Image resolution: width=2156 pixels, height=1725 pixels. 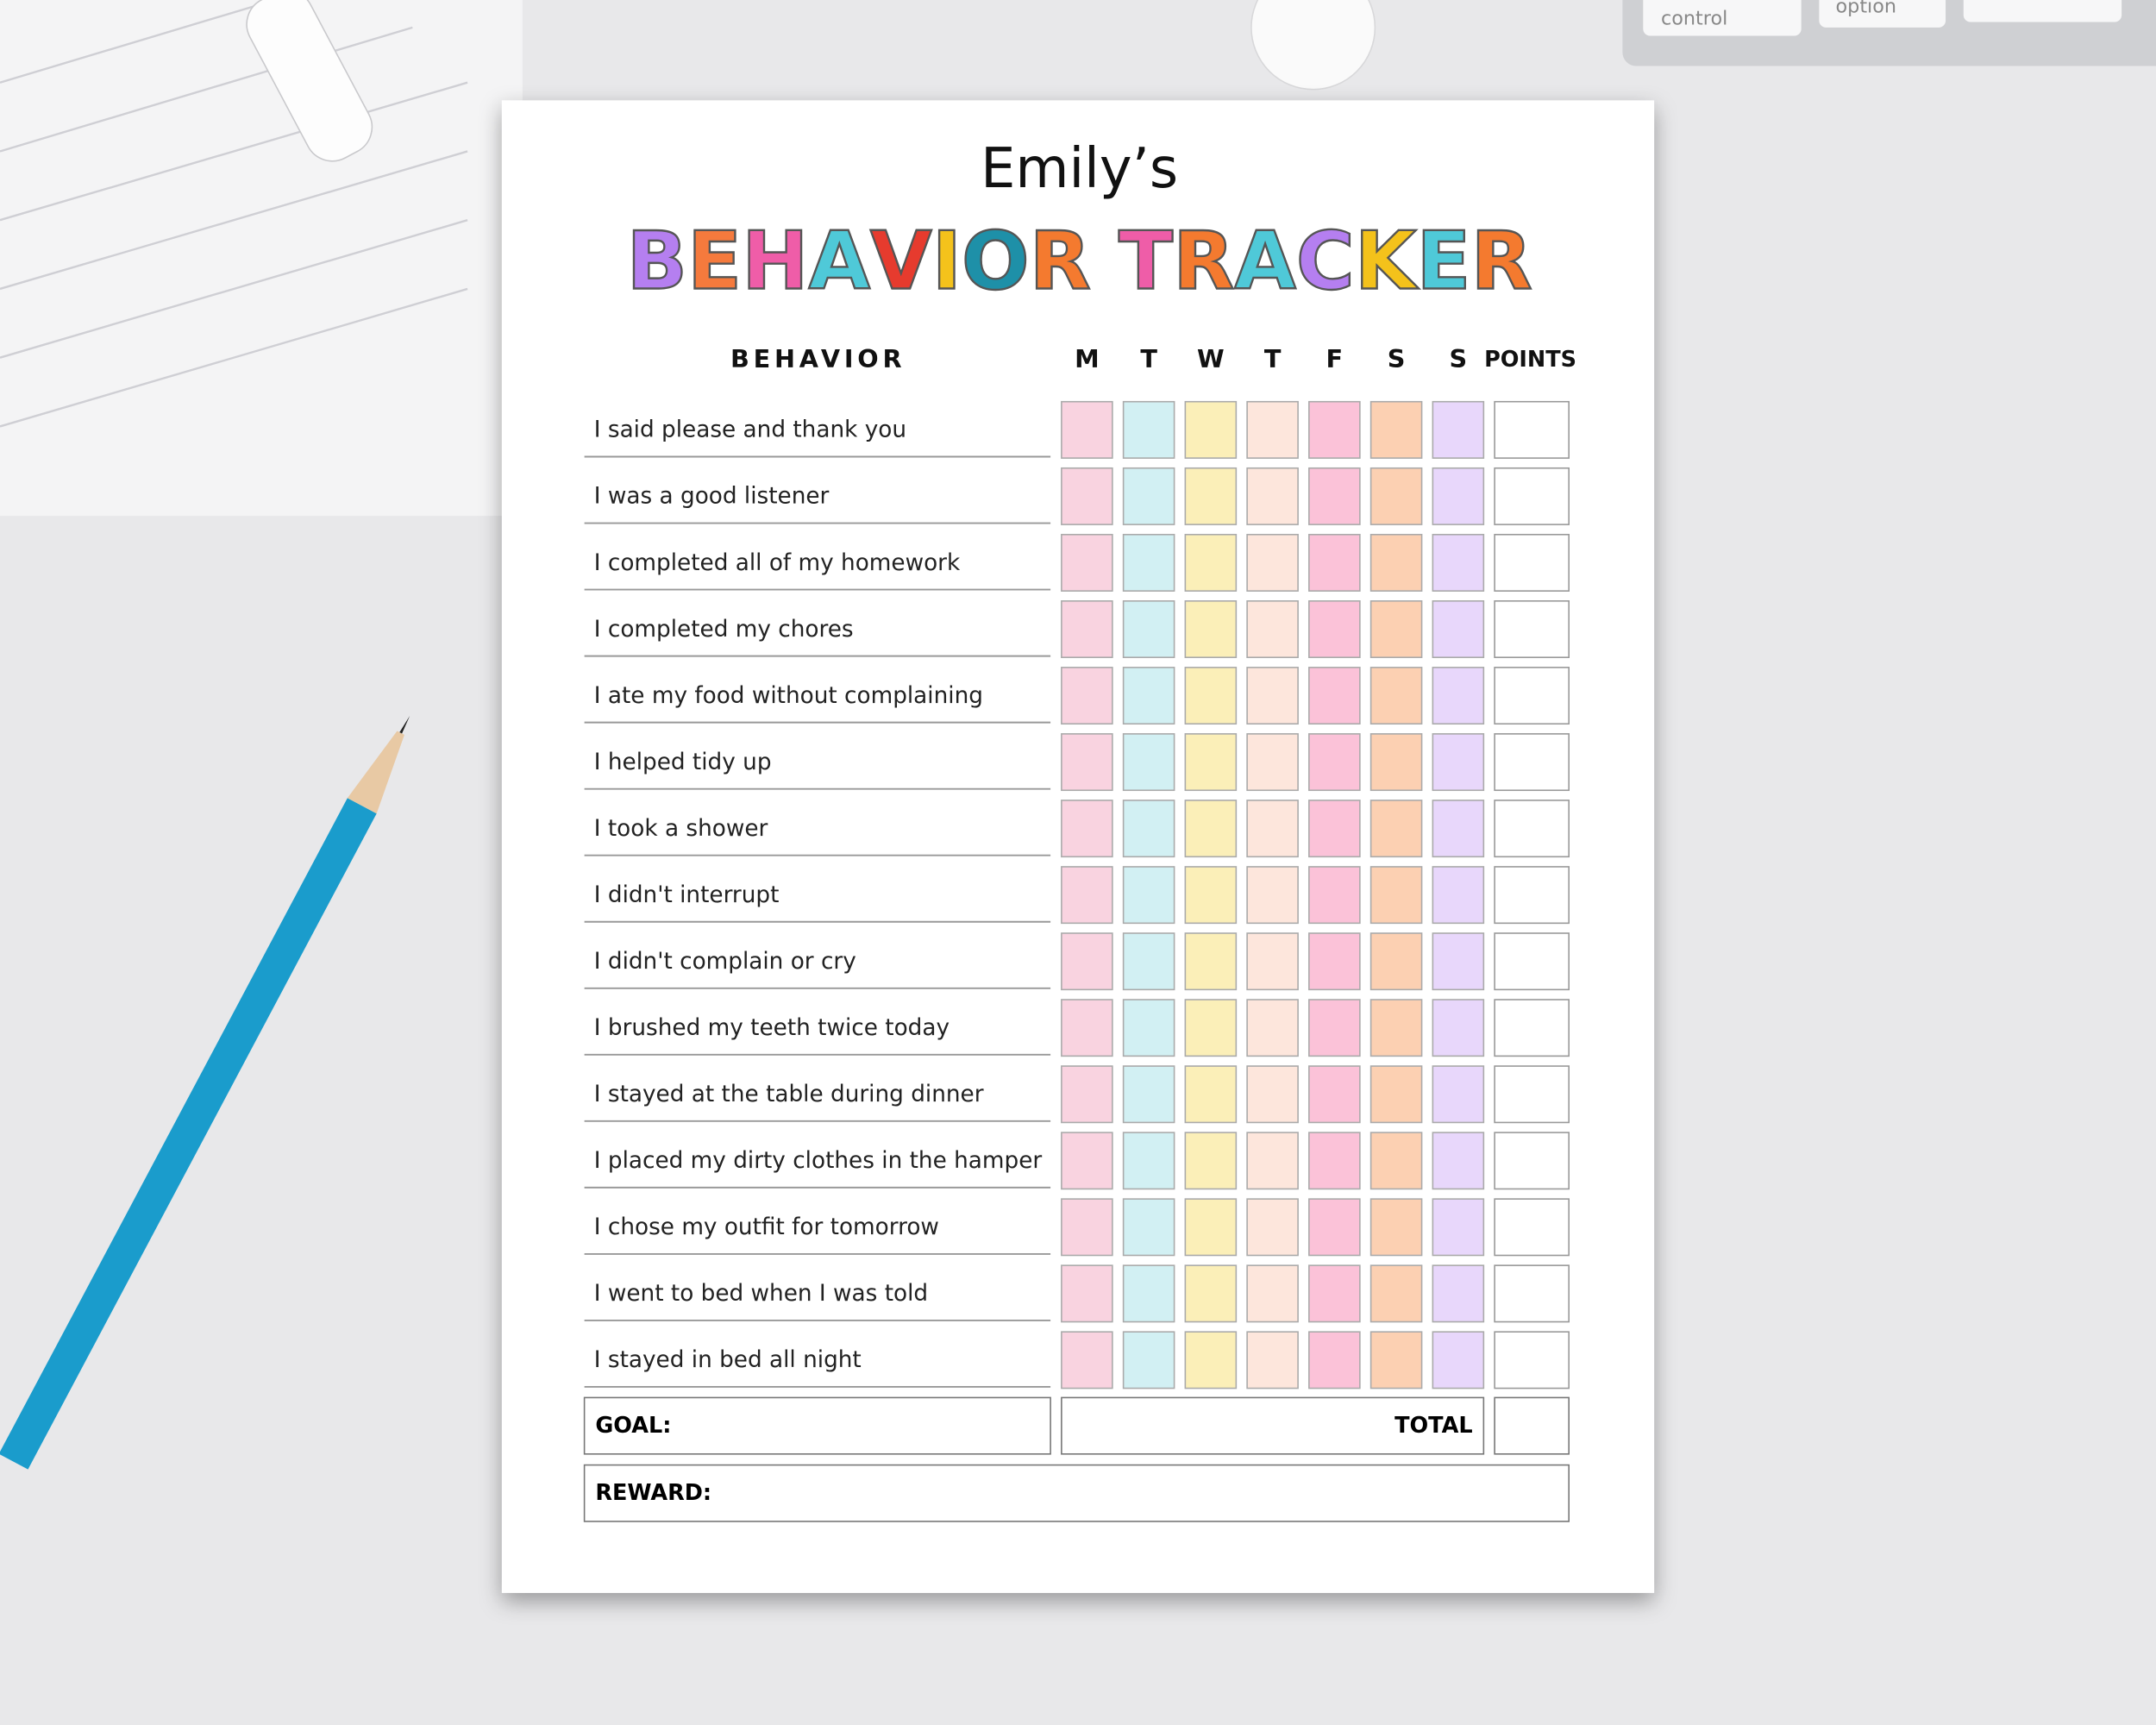 What do you see at coordinates (1079, 261) in the screenshot?
I see `title: BEHAVIOR TRACKER` at bounding box center [1079, 261].